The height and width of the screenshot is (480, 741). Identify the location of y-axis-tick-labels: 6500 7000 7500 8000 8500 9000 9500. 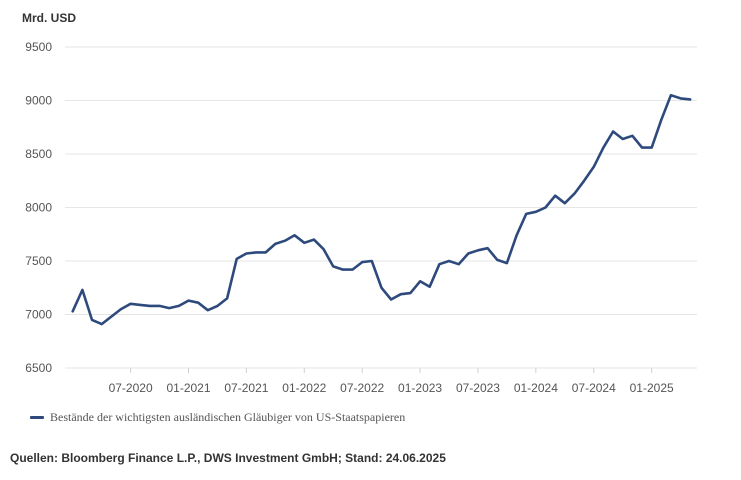
(38, 207).